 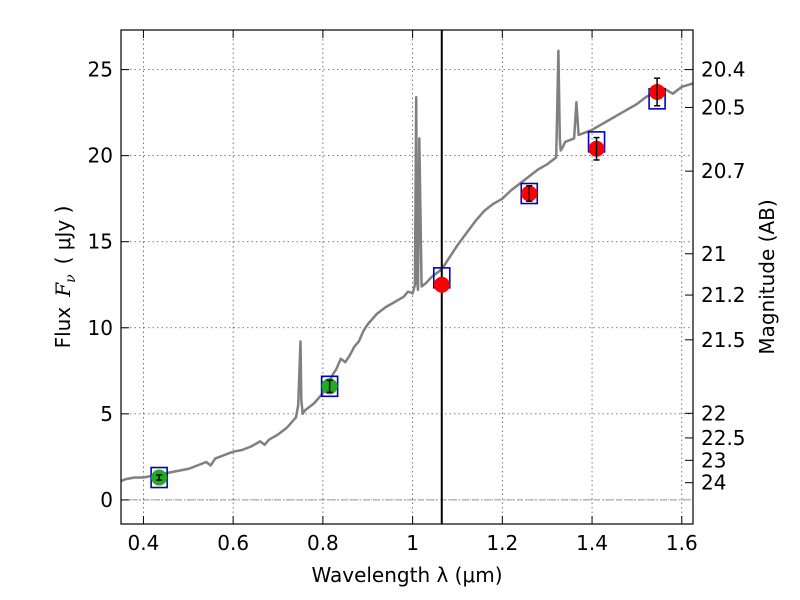 I want to click on y-axis-label: Flux Fν ( μJy ), so click(x=65, y=277).